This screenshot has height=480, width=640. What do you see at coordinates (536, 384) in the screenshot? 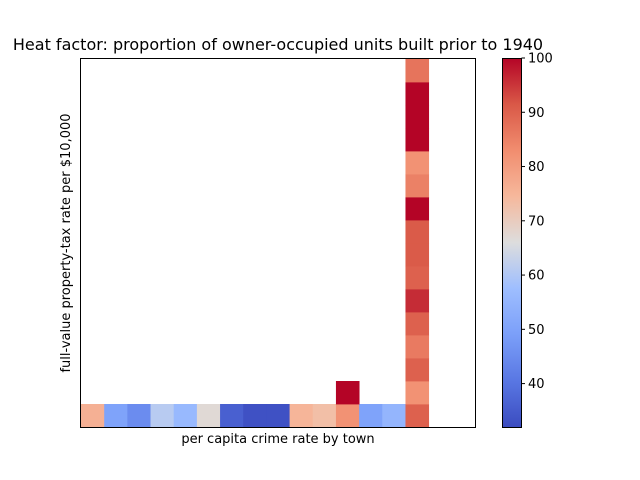
I see `colorbar-tick-label: 40` at bounding box center [536, 384].